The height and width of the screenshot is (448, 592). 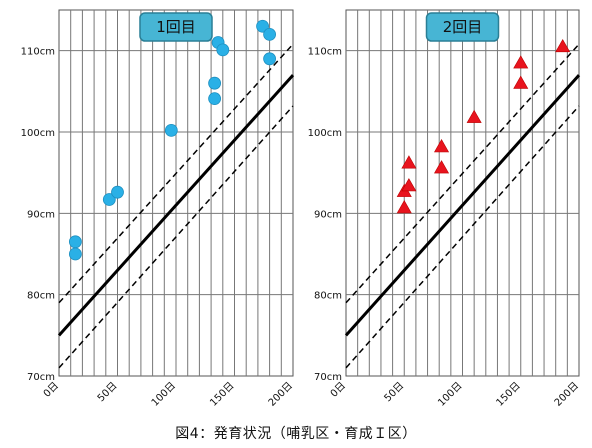 I want to click on figure-caption: 図4：発育状況（哺乳区・育成Ｉ区）, so click(x=296, y=434).